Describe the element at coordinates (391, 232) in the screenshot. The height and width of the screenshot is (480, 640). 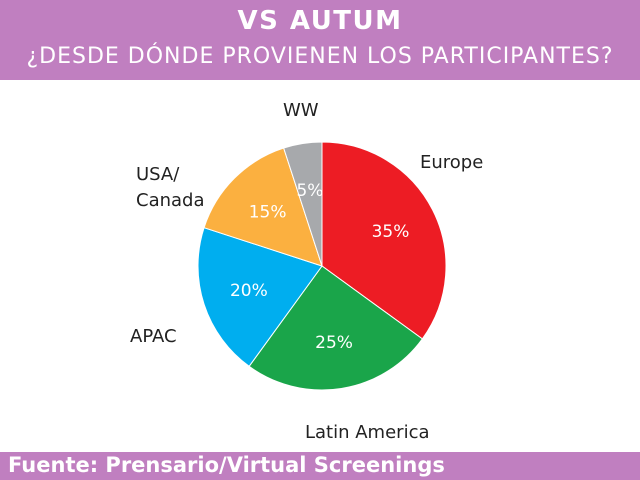
I see `slice-value-label: 35%` at that location.